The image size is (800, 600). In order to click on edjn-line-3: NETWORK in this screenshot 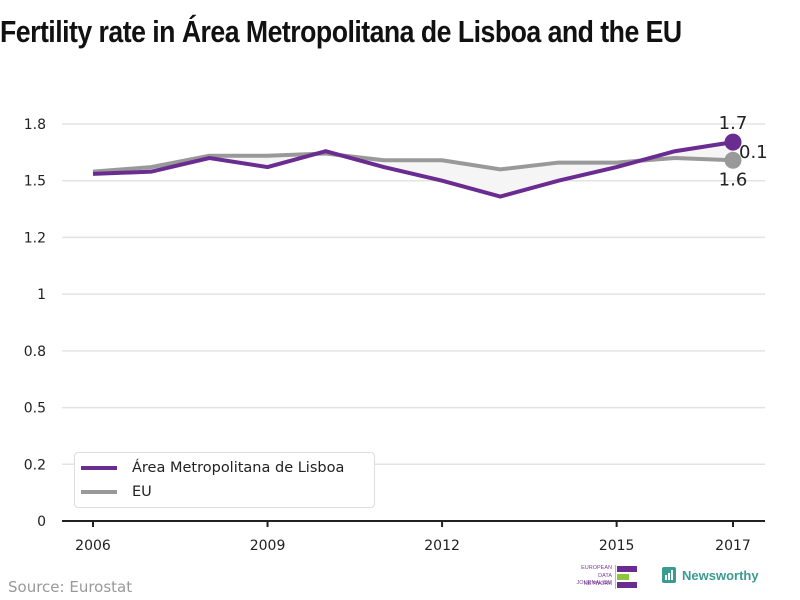, I will do `click(597, 584)`.